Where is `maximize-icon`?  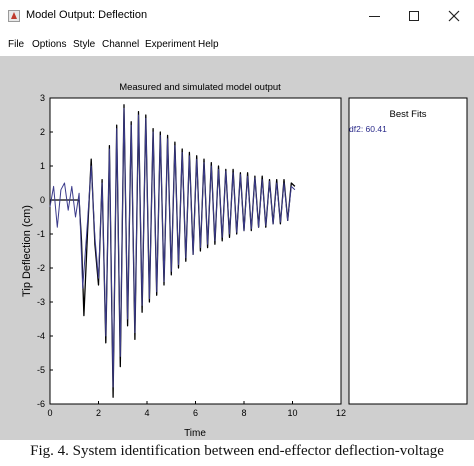
maximize-icon is located at coordinates (414, 16).